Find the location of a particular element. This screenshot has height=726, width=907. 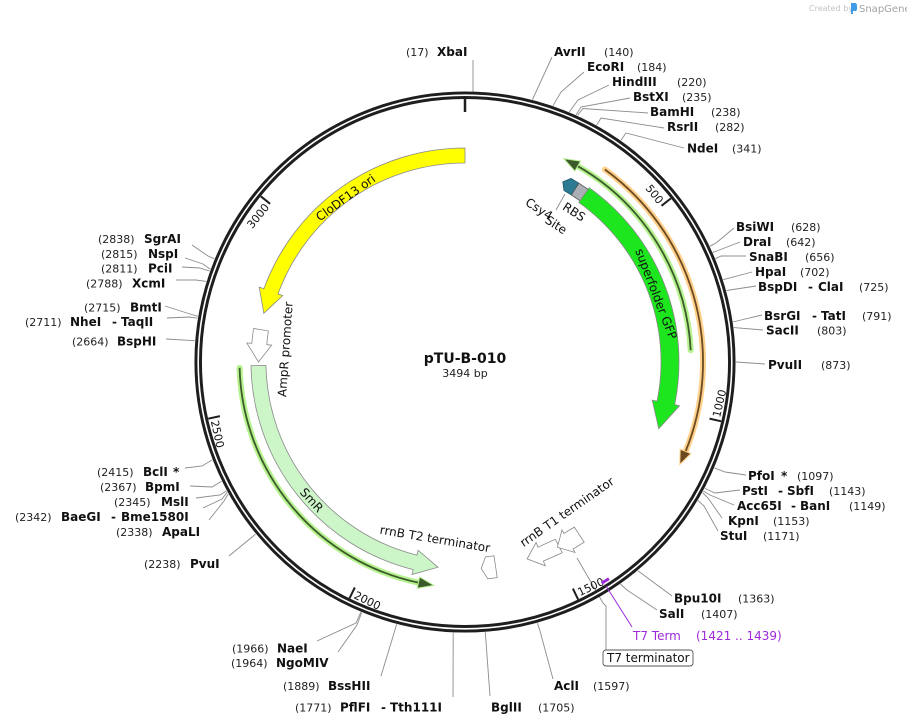

smr-arrow is located at coordinates (344, 470).